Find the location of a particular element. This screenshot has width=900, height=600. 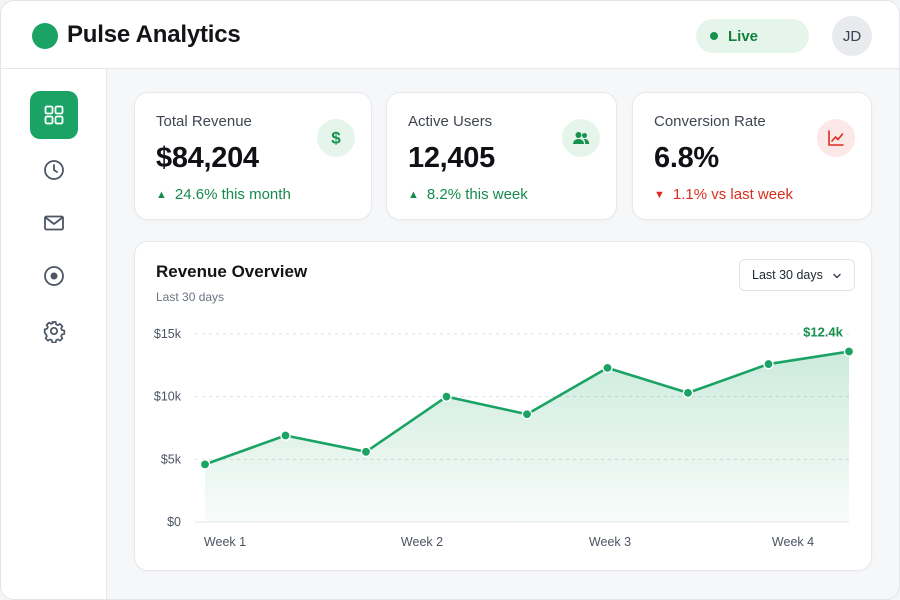

stat-card-users: Active Users 12,405 ▲ 8.2% this week is located at coordinates (501, 156).